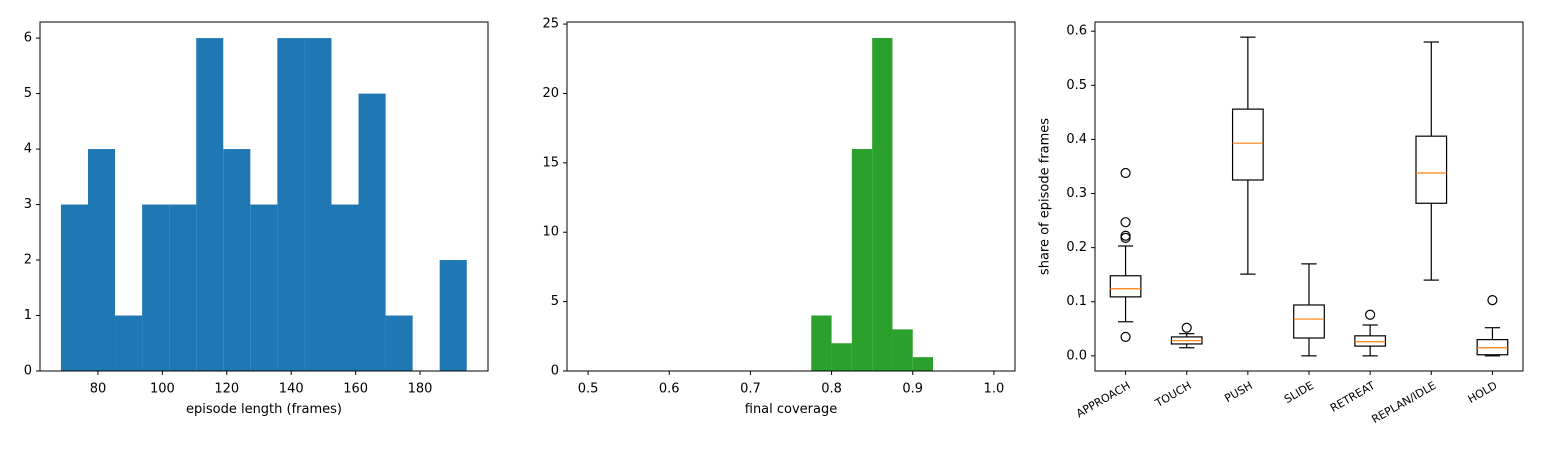  Describe the element at coordinates (28, 204) in the screenshot. I see `y-tick-label: 3` at that location.